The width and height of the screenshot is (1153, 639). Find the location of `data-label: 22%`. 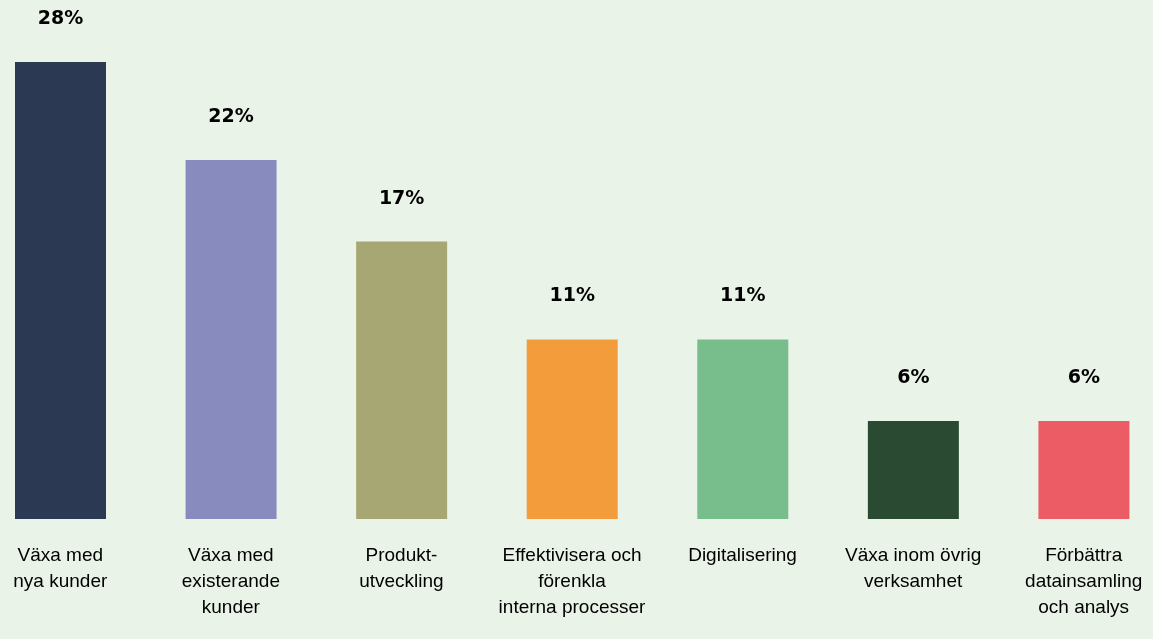

data-label: 22% is located at coordinates (231, 114).